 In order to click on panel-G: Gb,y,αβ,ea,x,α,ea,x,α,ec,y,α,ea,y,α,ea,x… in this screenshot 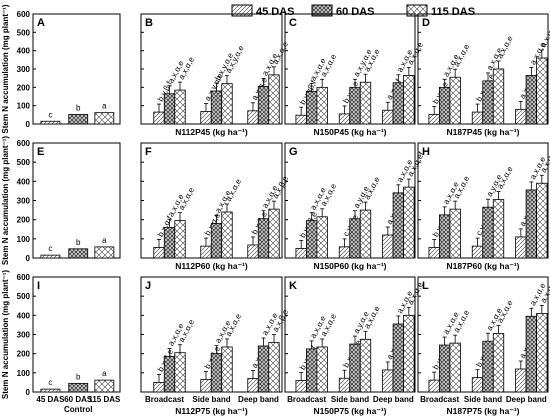, I will do `click(355, 206)`.